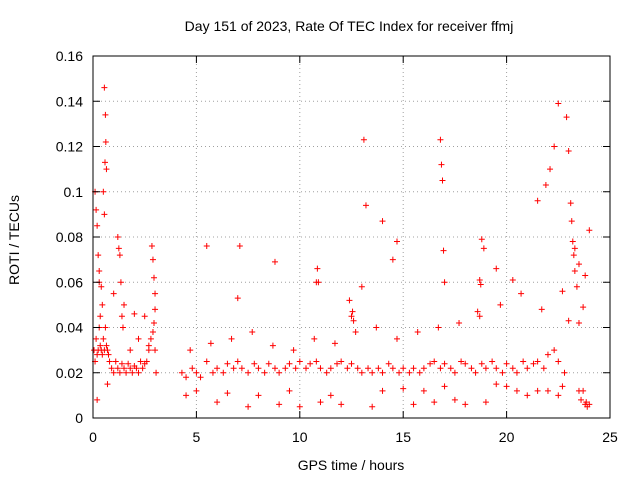 Image resolution: width=640 pixels, height=480 pixels. What do you see at coordinates (403, 437) in the screenshot?
I see `x-tick-label: 15` at bounding box center [403, 437].